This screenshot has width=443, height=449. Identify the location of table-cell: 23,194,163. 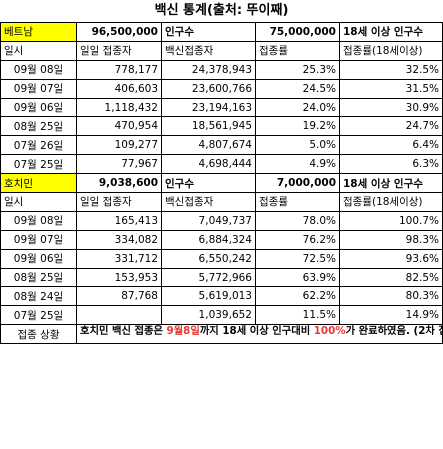
(208, 107).